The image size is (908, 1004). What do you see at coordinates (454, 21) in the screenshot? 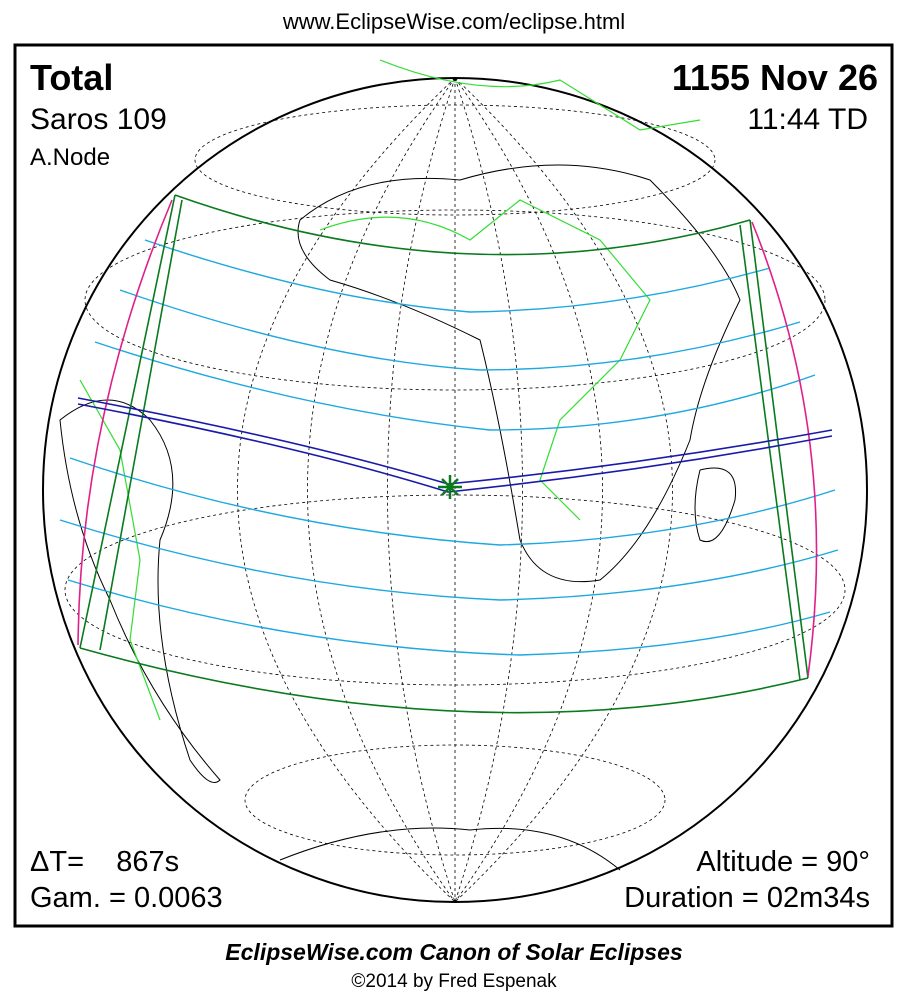
I see `url: www.EclipseWise.com/eclipse.html` at bounding box center [454, 21].